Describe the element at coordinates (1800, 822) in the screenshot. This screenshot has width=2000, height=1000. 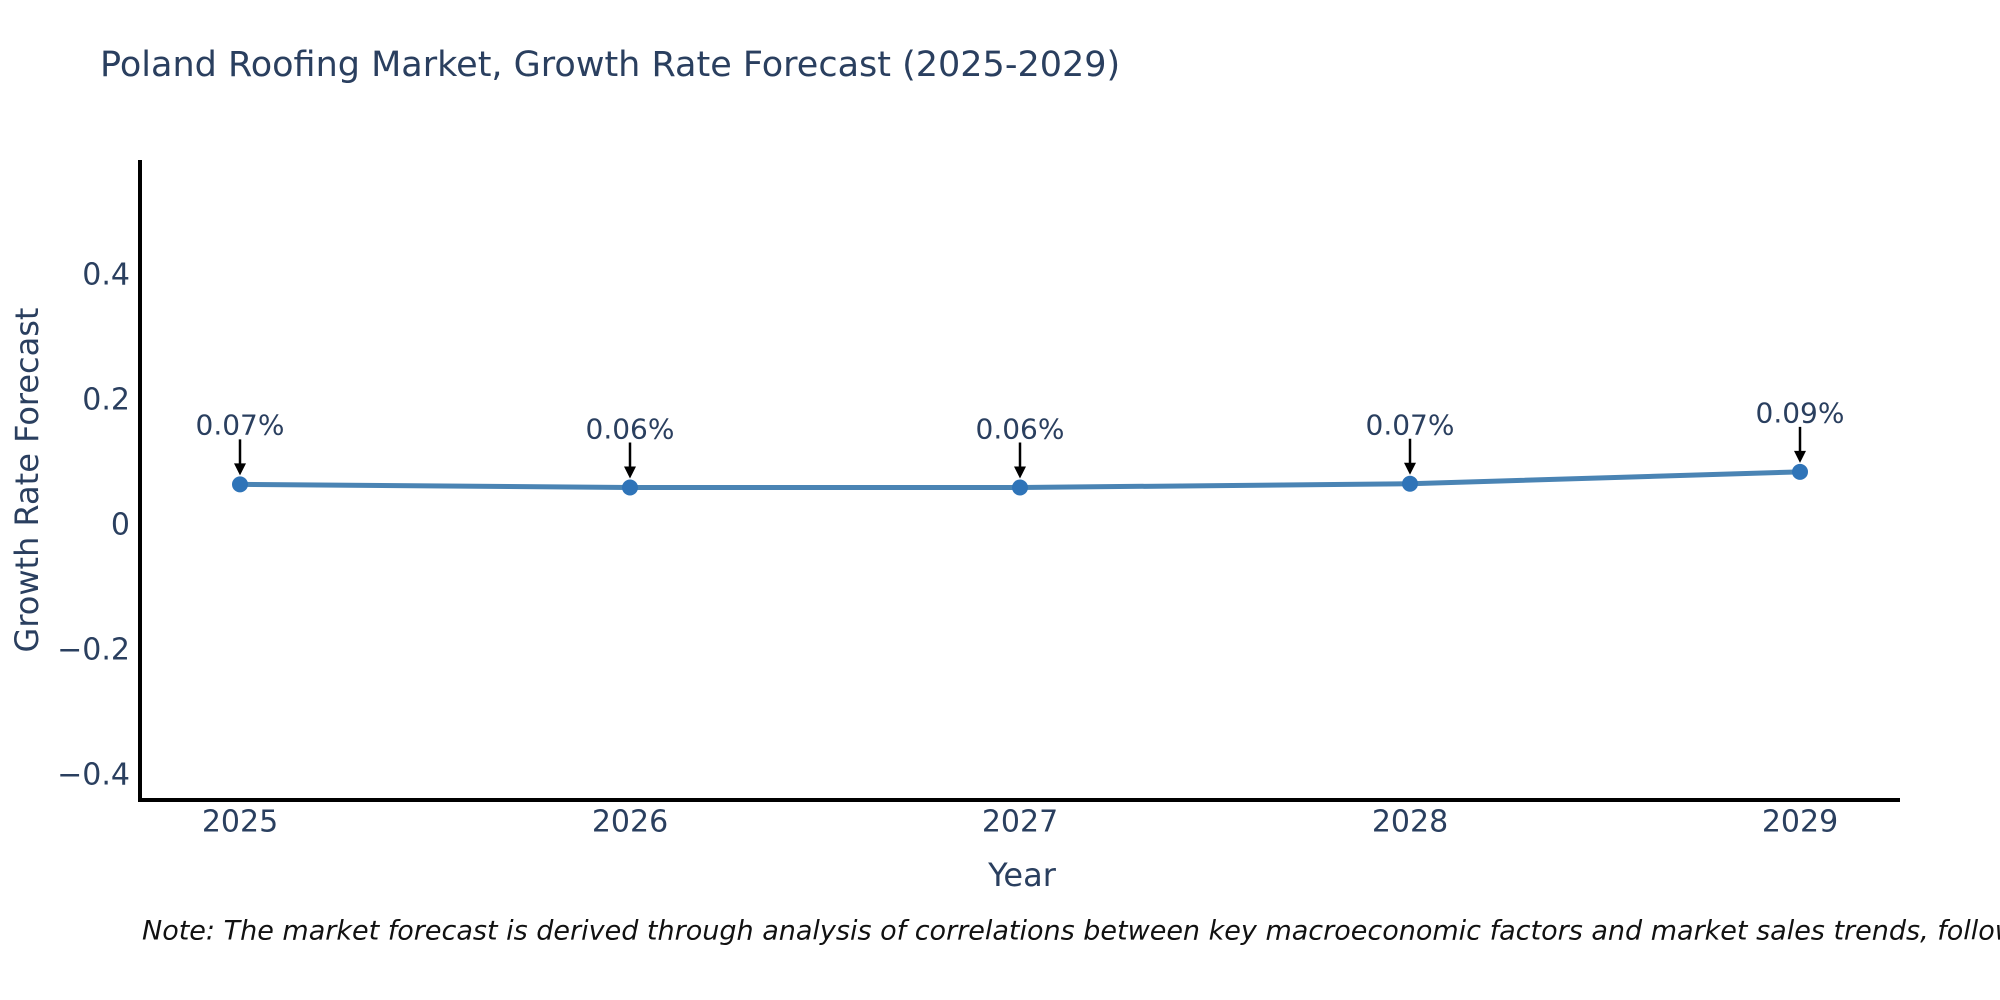
I see `x-tick-label: 2029` at that location.